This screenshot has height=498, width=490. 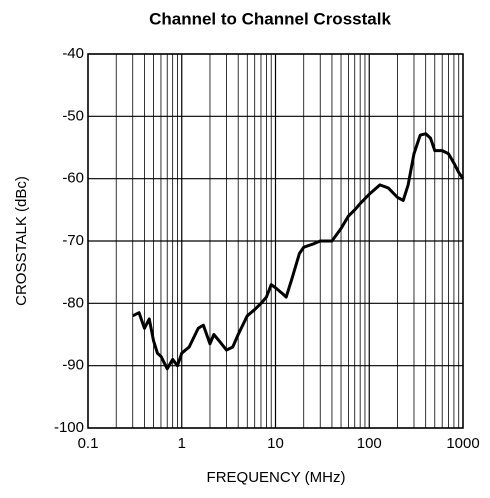 I want to click on x-tick-label: 100, so click(x=369, y=443).